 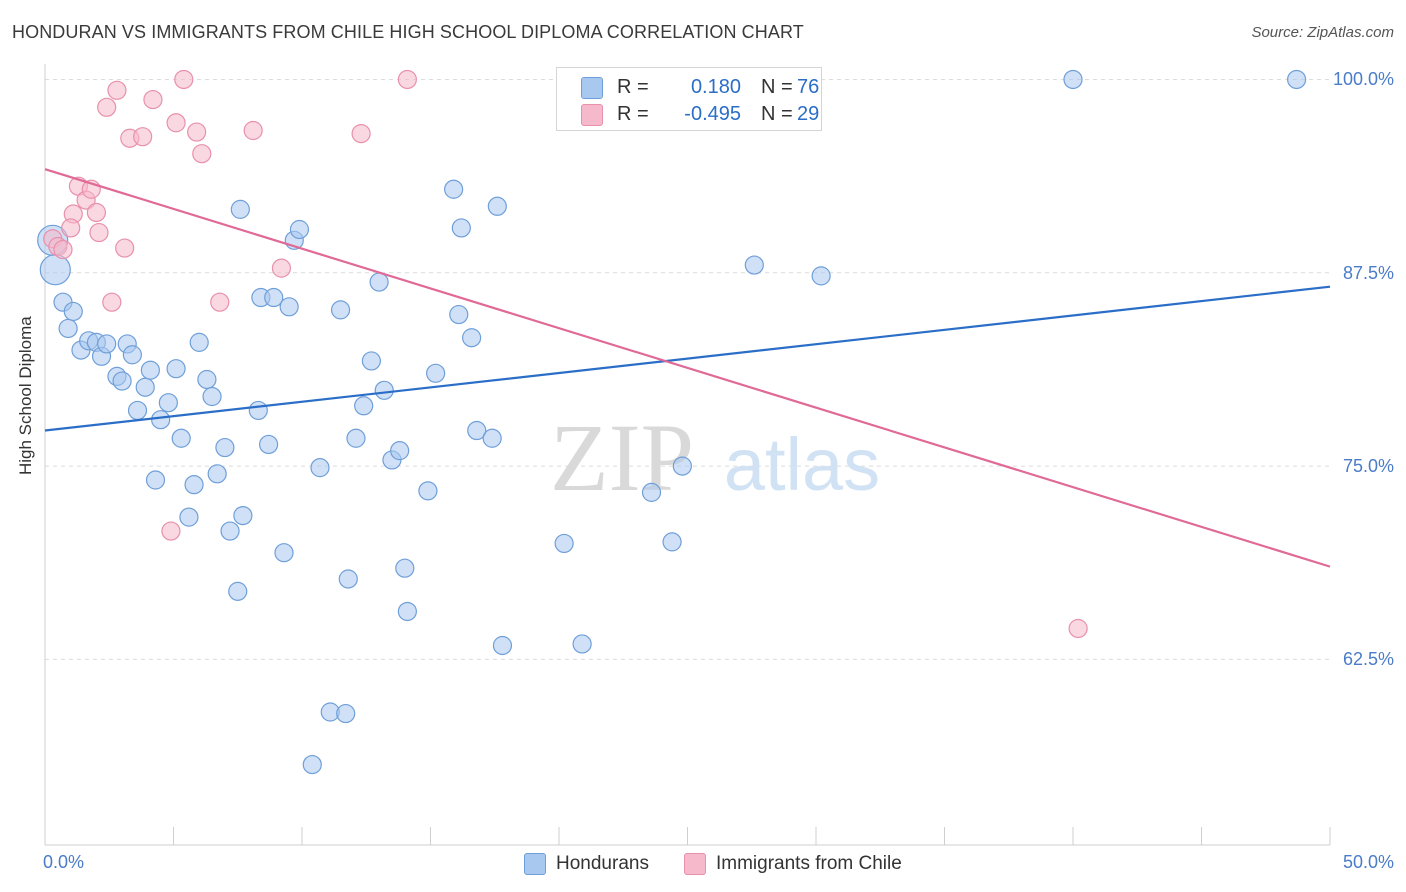 I want to click on x-tick-label-min: 0.0%, so click(x=64, y=862).